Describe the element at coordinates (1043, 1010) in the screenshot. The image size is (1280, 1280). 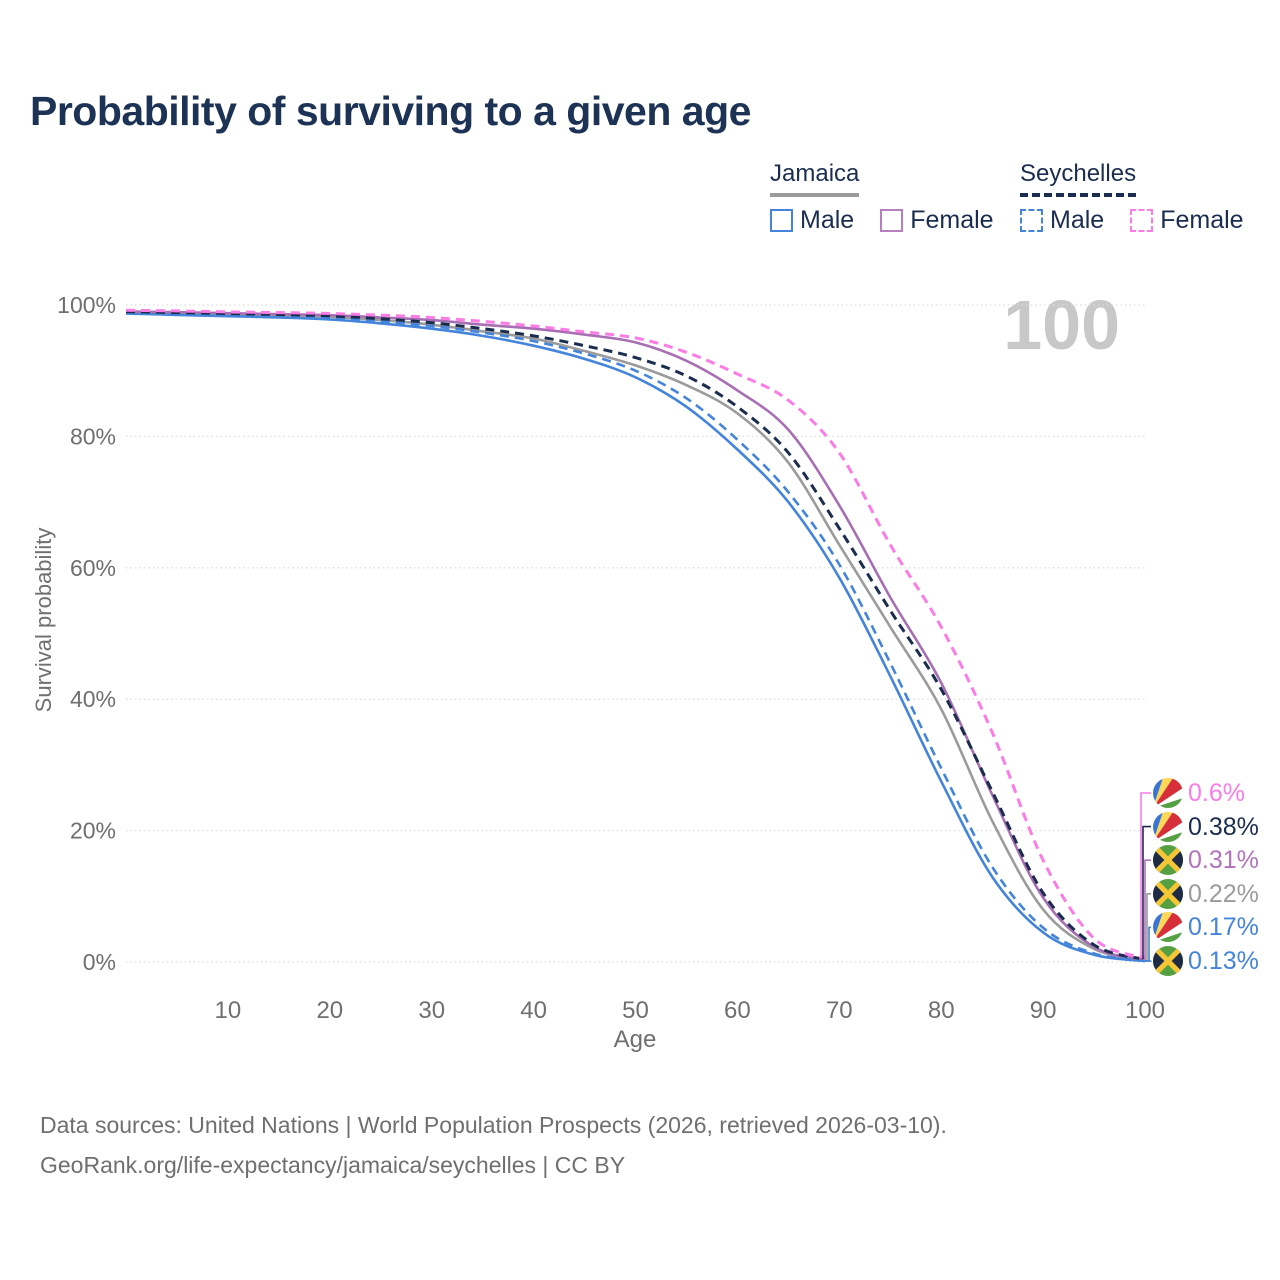
I see `x-tick-label: 90` at that location.